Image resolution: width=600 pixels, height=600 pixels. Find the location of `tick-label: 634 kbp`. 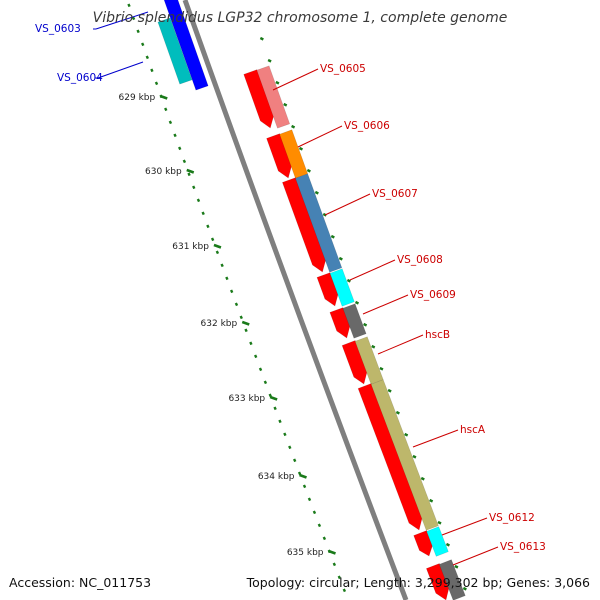

tick-label: 634 kbp is located at coordinates (276, 477).